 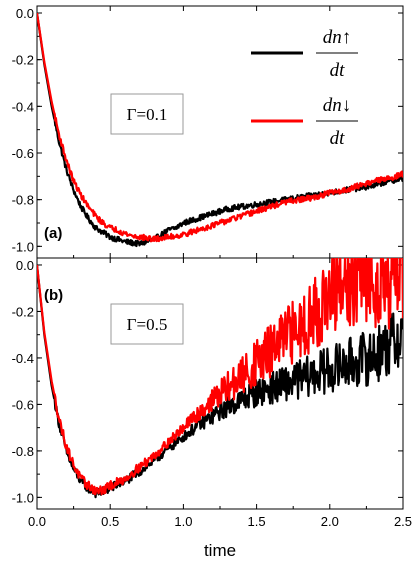 I want to click on legend-down-numerator: dn↓, so click(x=337, y=105).